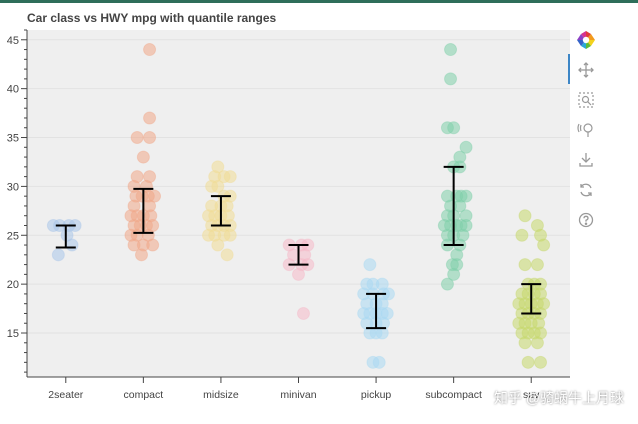 This screenshot has height=424, width=638. What do you see at coordinates (13, 285) in the screenshot?
I see `y-tick-label: 20` at bounding box center [13, 285].